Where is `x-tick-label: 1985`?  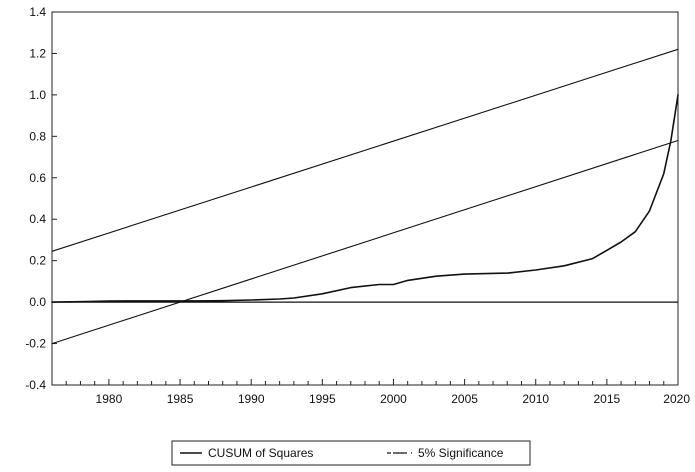
x-tick-label: 1985 is located at coordinates (180, 399).